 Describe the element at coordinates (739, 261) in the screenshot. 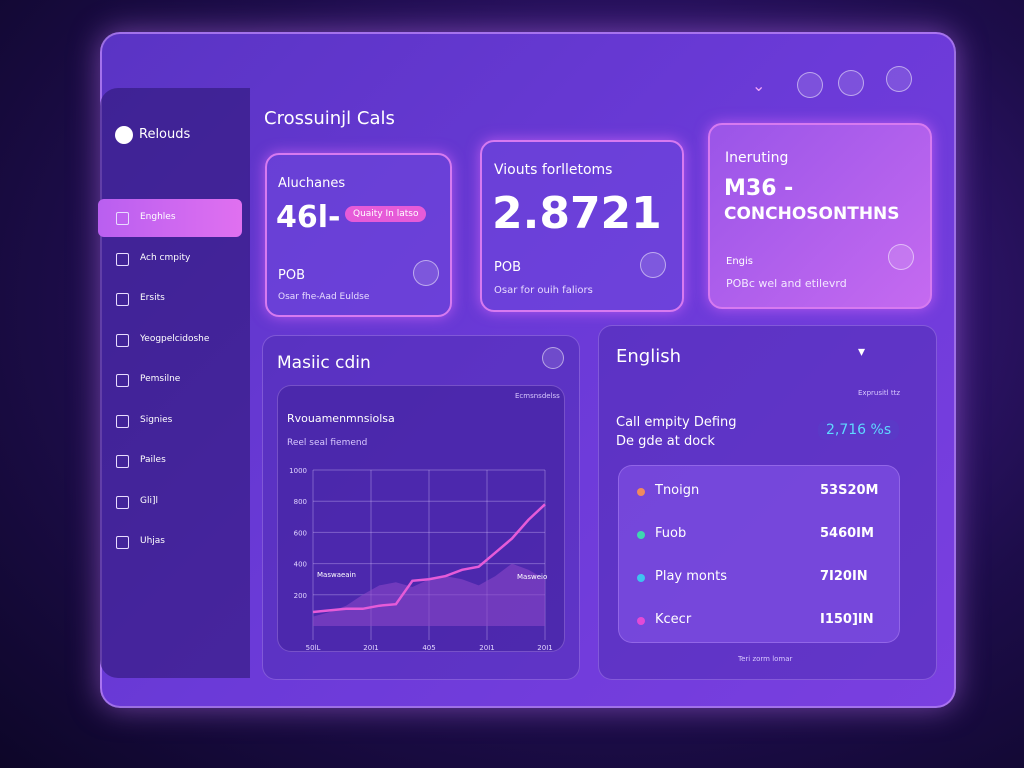

I see `card-code: Engis` at that location.